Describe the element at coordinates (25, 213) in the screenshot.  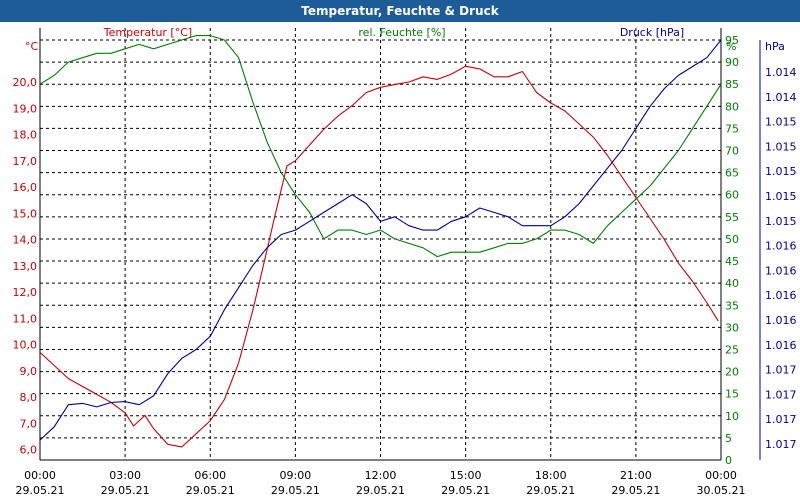
I see `temp-tick-label: 15,0` at that location.